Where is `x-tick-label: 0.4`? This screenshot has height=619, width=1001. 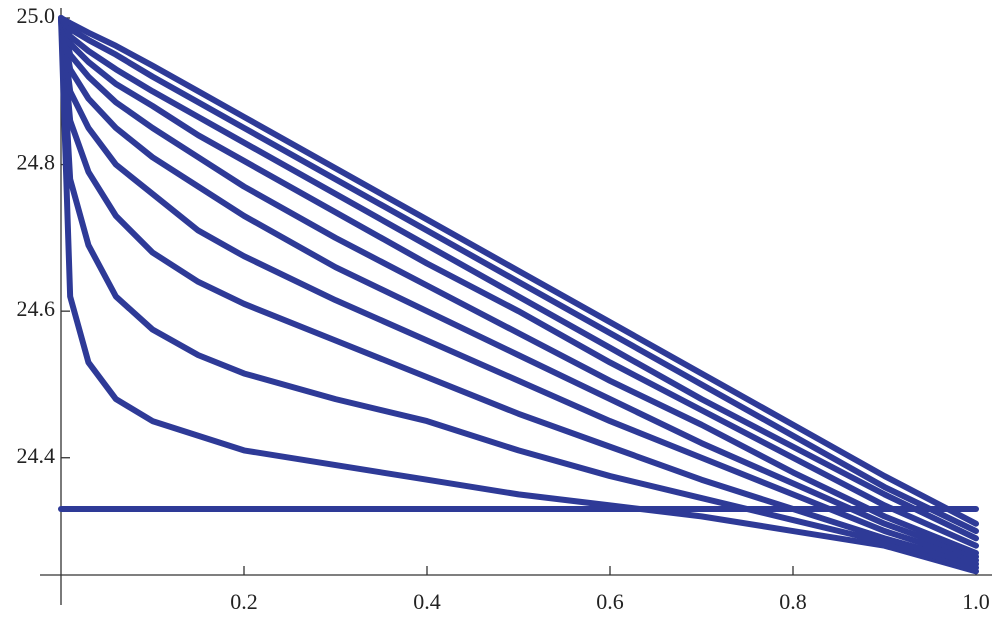
x-tick-label: 0.4 is located at coordinates (427, 601).